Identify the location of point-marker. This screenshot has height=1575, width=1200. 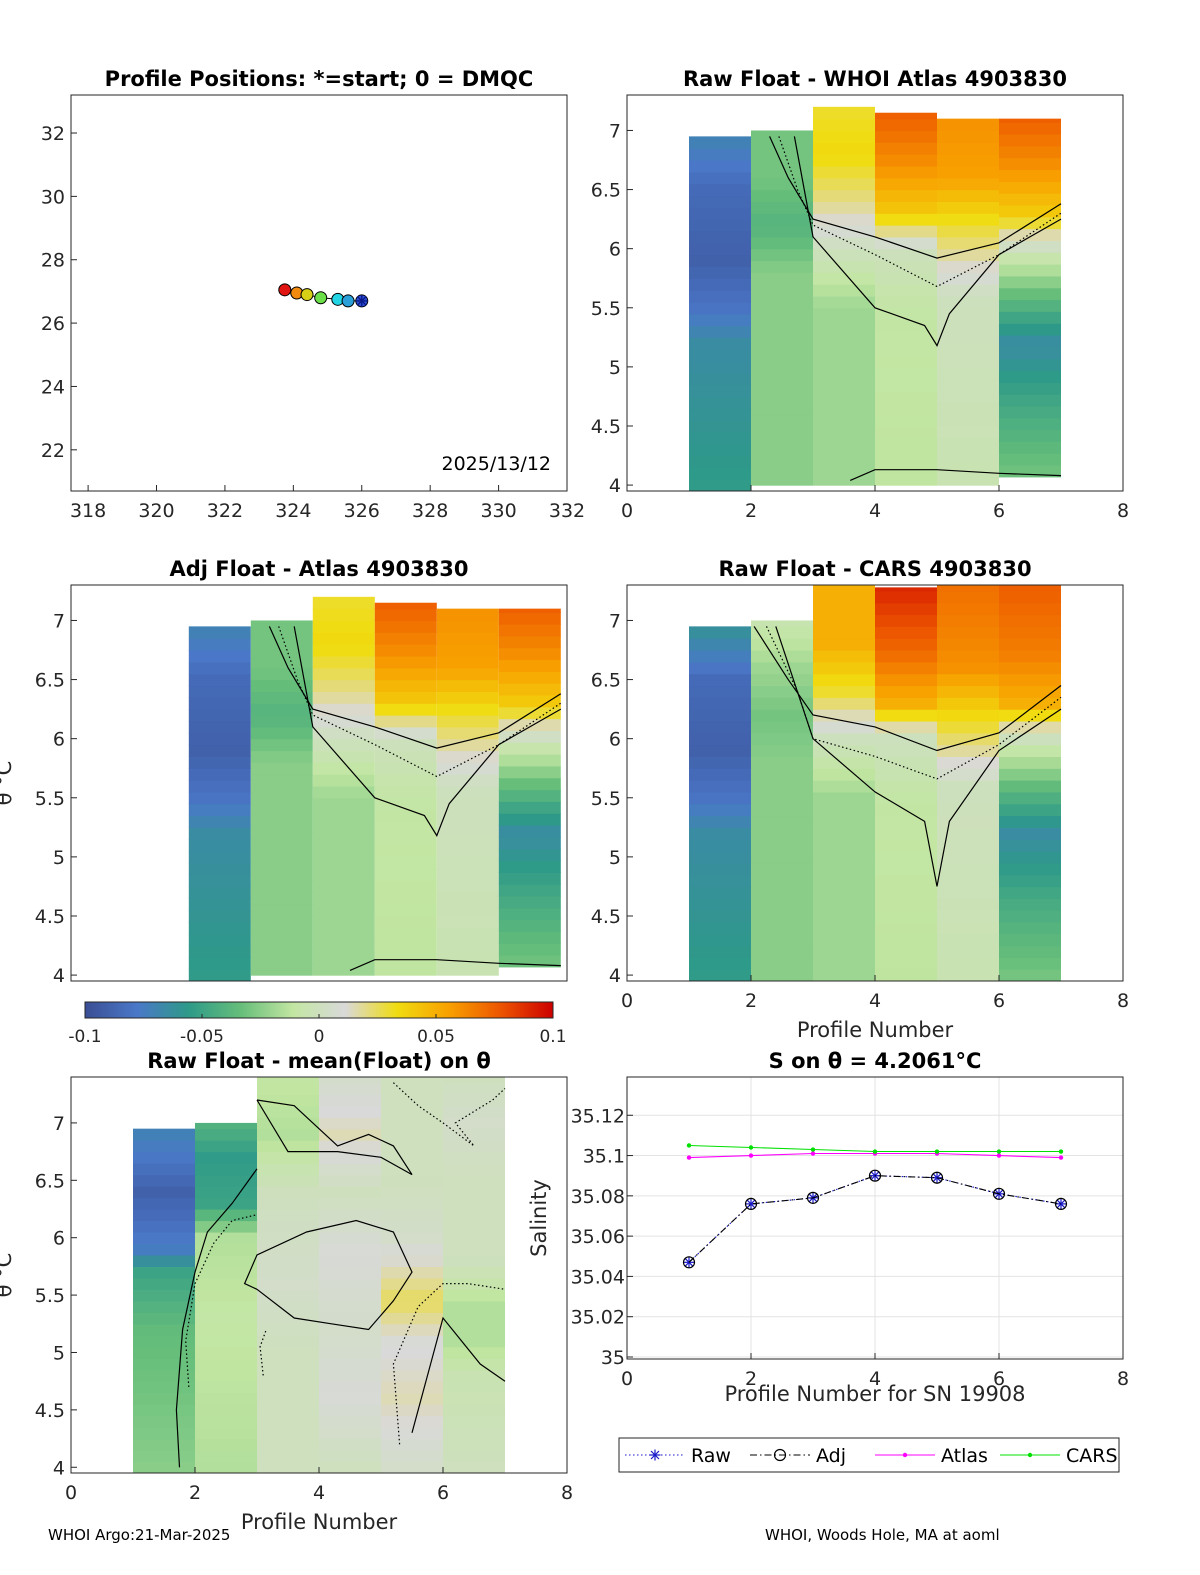
(875, 1151).